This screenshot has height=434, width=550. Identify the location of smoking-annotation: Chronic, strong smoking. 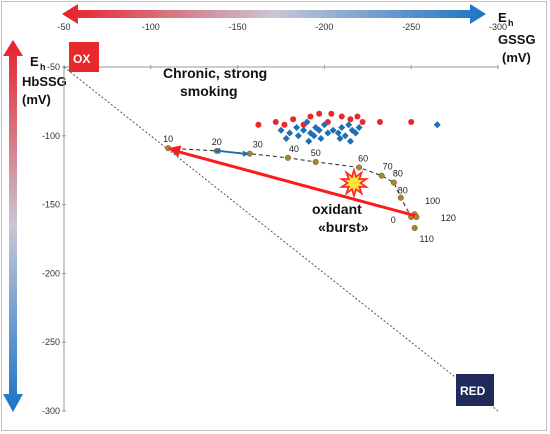
(215, 82).